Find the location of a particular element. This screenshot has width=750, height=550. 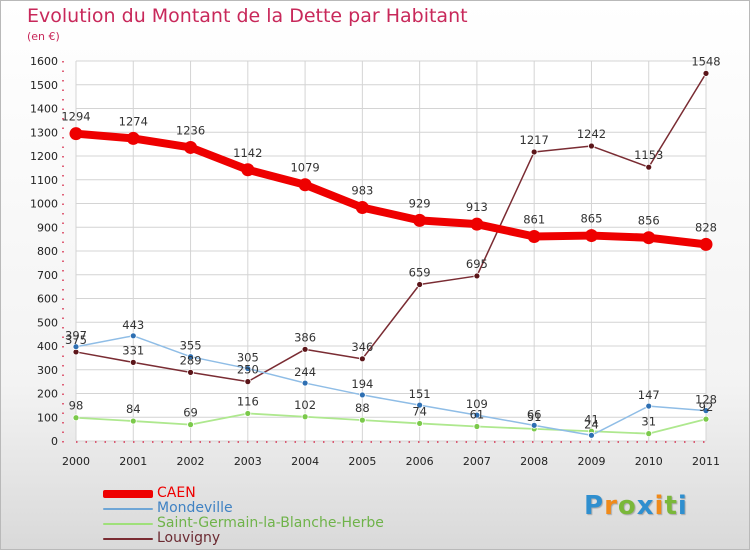

data-label: 61 is located at coordinates (477, 415).